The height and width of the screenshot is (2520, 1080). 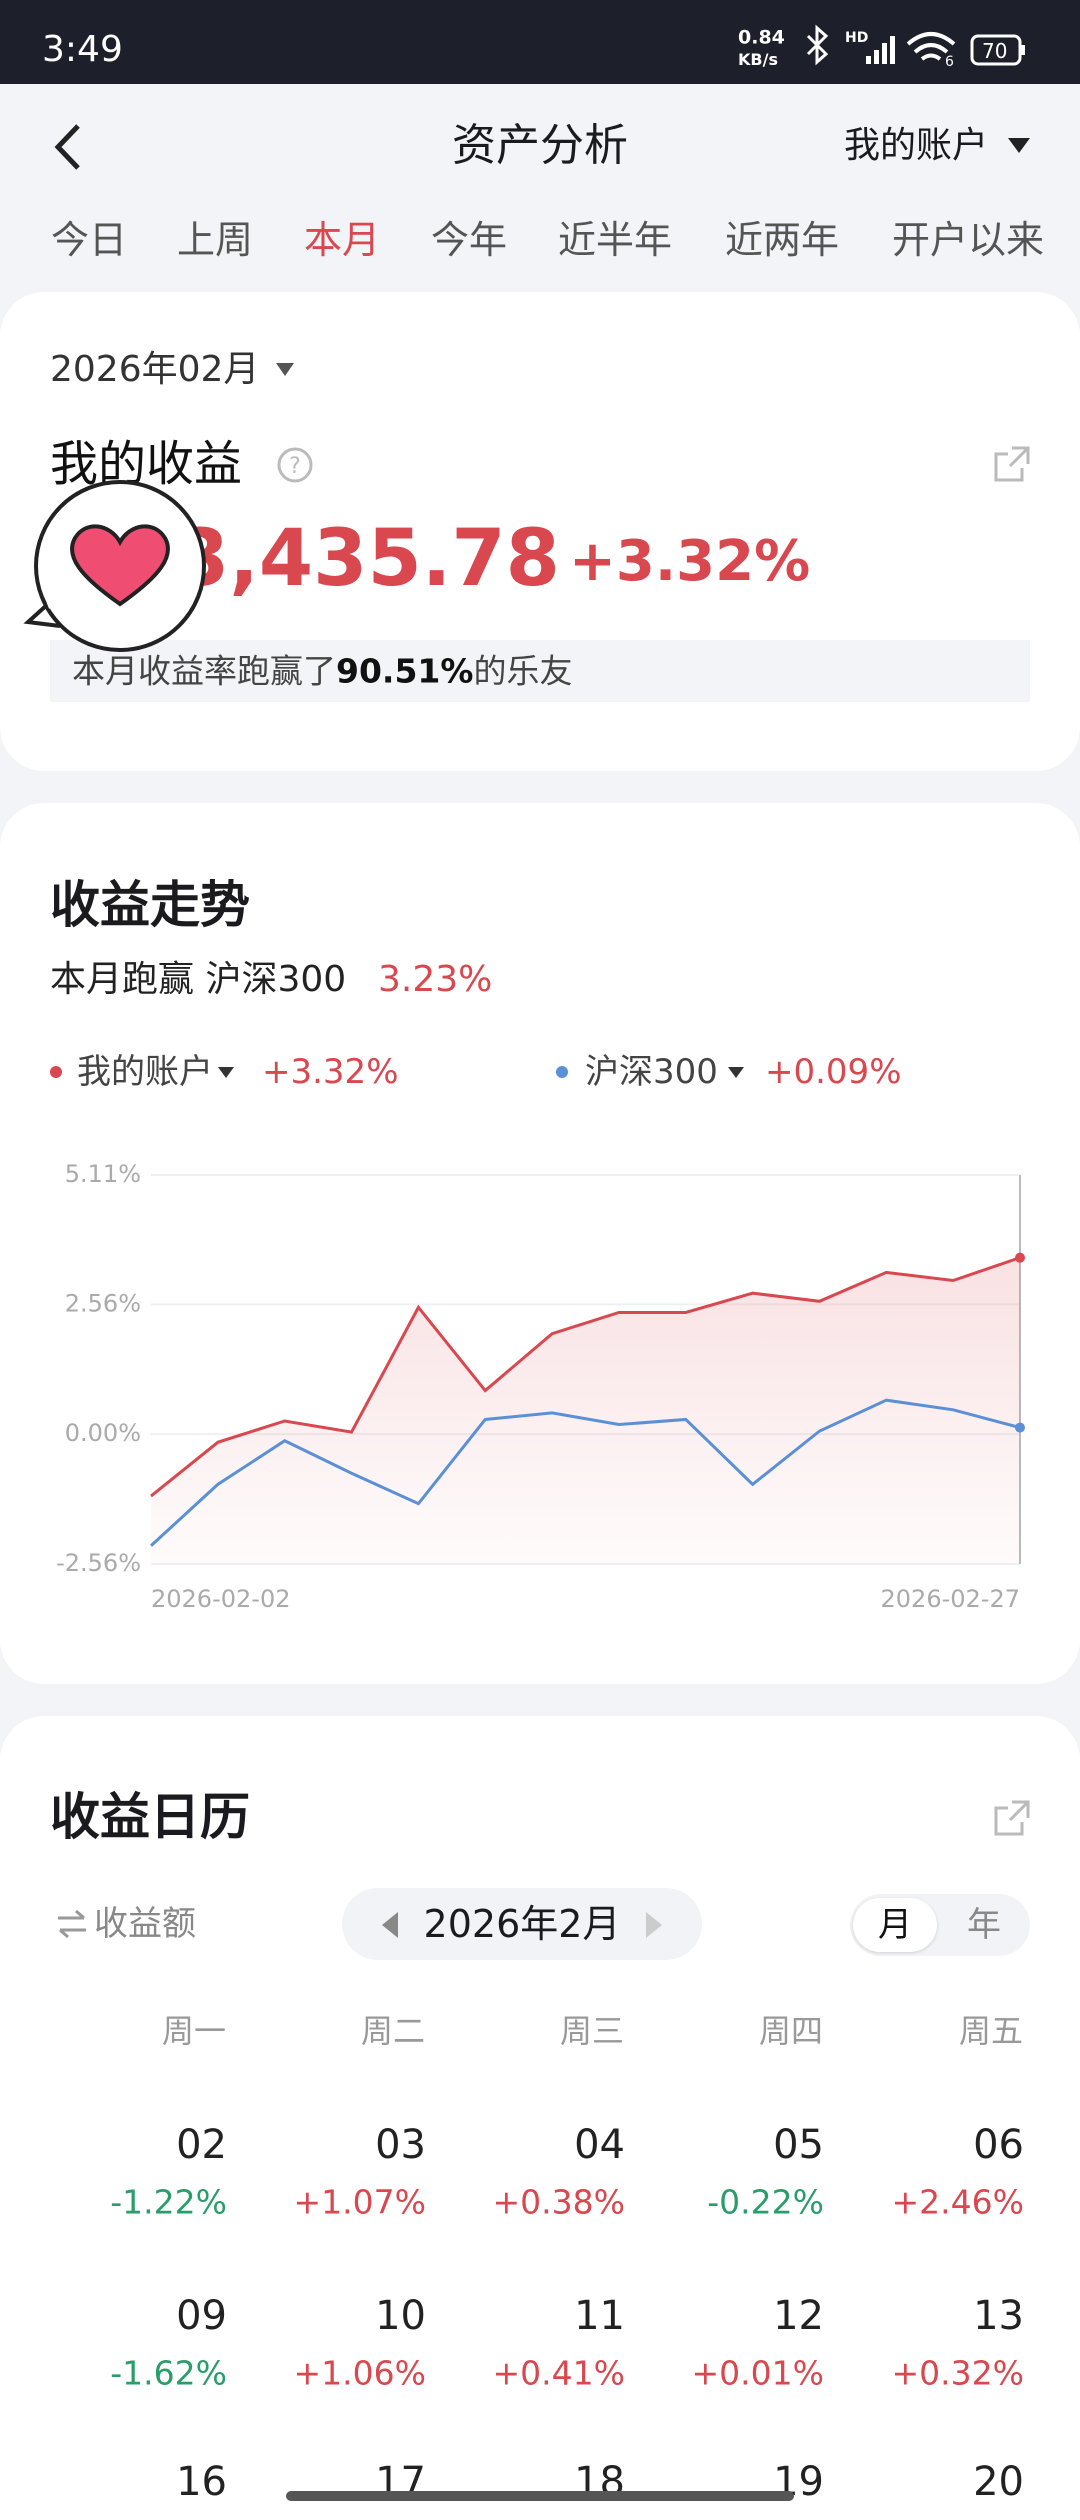 What do you see at coordinates (651, 1072) in the screenshot?
I see `legend-name: 沪深300` at bounding box center [651, 1072].